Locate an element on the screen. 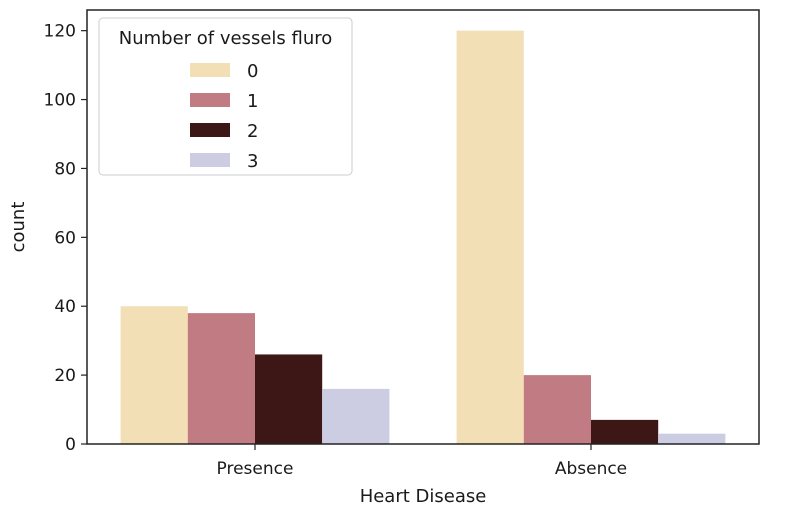 Image resolution: width=790 pixels, height=522 pixels. y-tick-label: 120 is located at coordinates (60, 32).